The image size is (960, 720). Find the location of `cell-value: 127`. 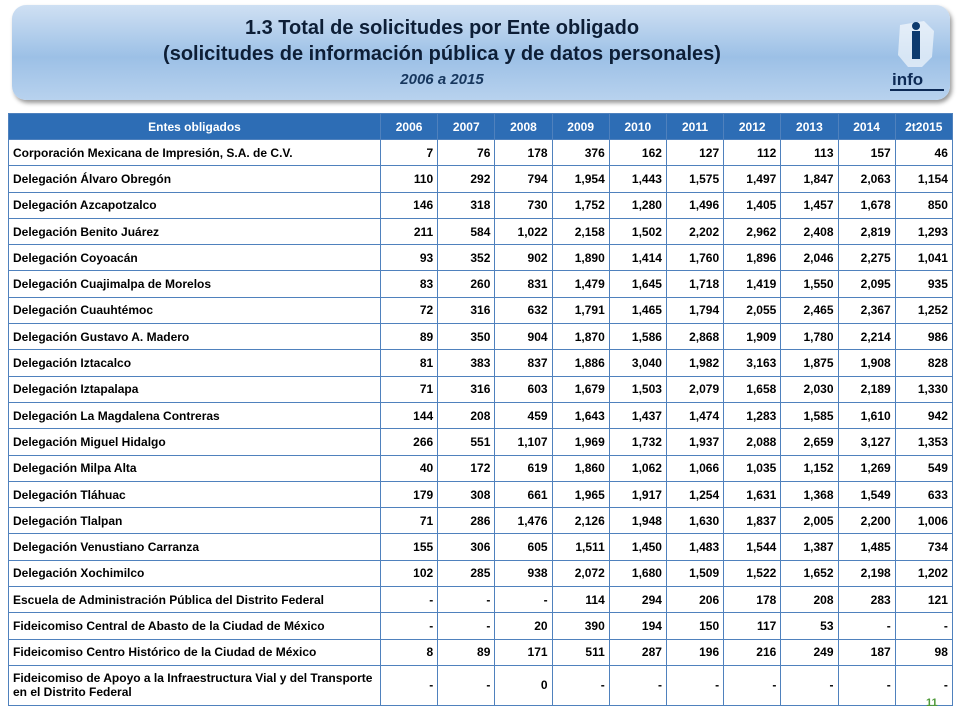

cell-value: 127 is located at coordinates (695, 152).